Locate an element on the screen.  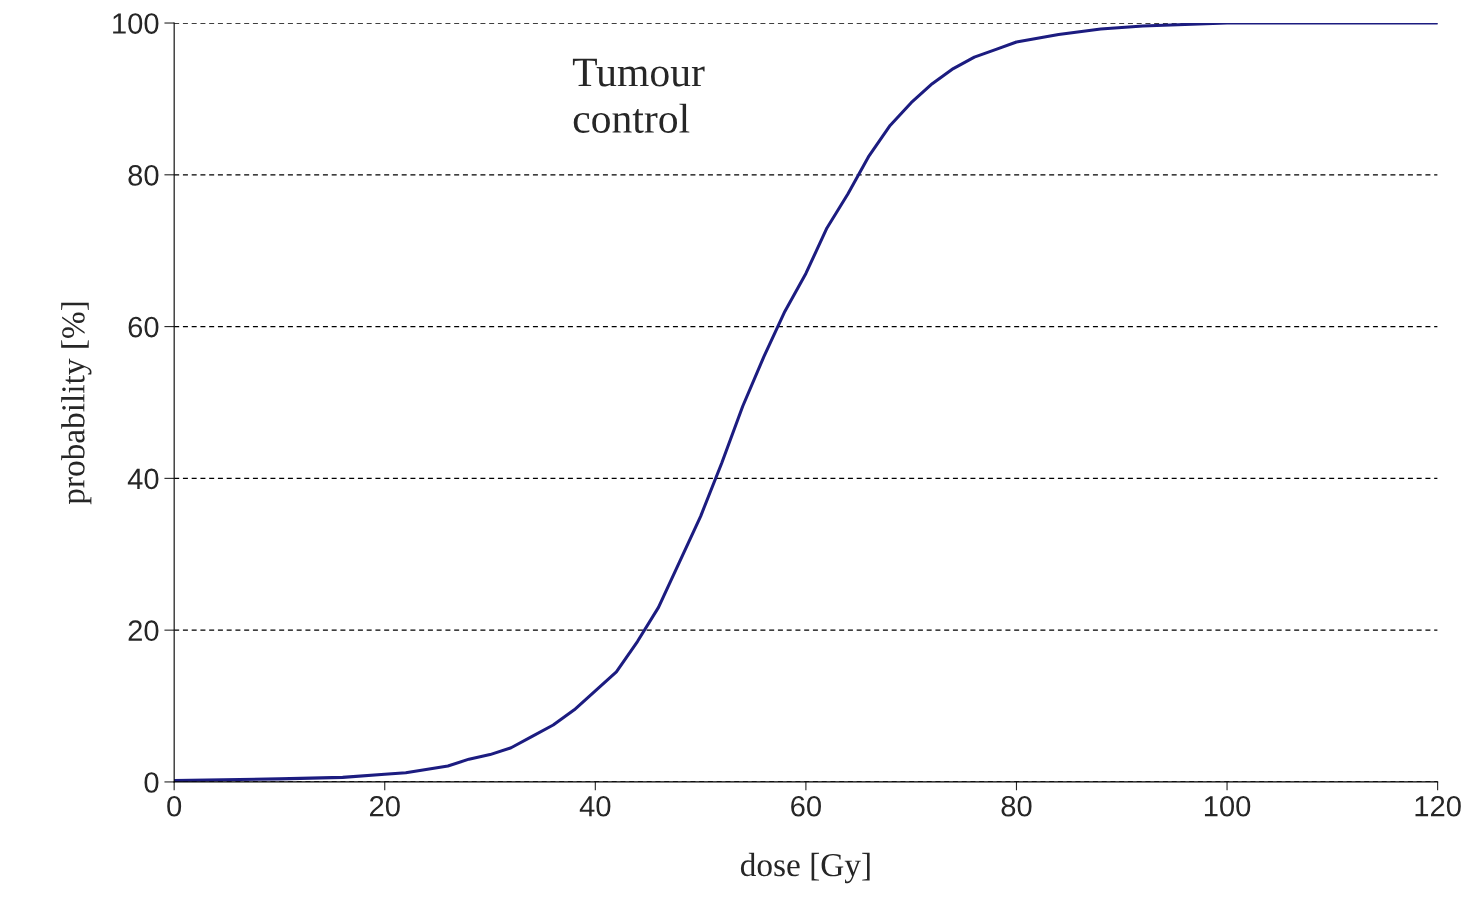
y-tick-label: 0 is located at coordinates (151, 782).